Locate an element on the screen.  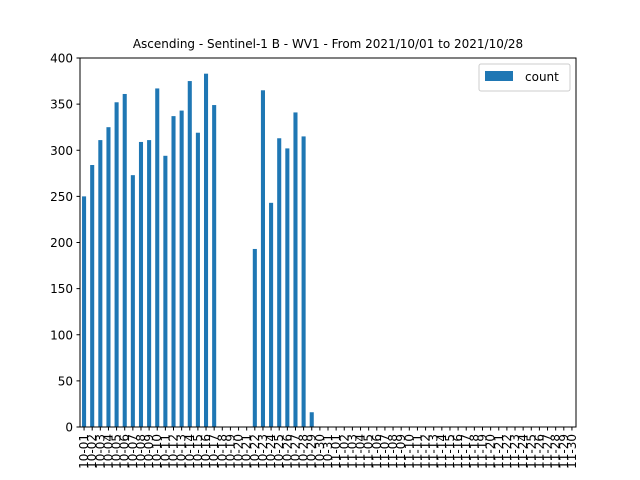
x-tick-label: 10-01 is located at coordinates (84, 451).